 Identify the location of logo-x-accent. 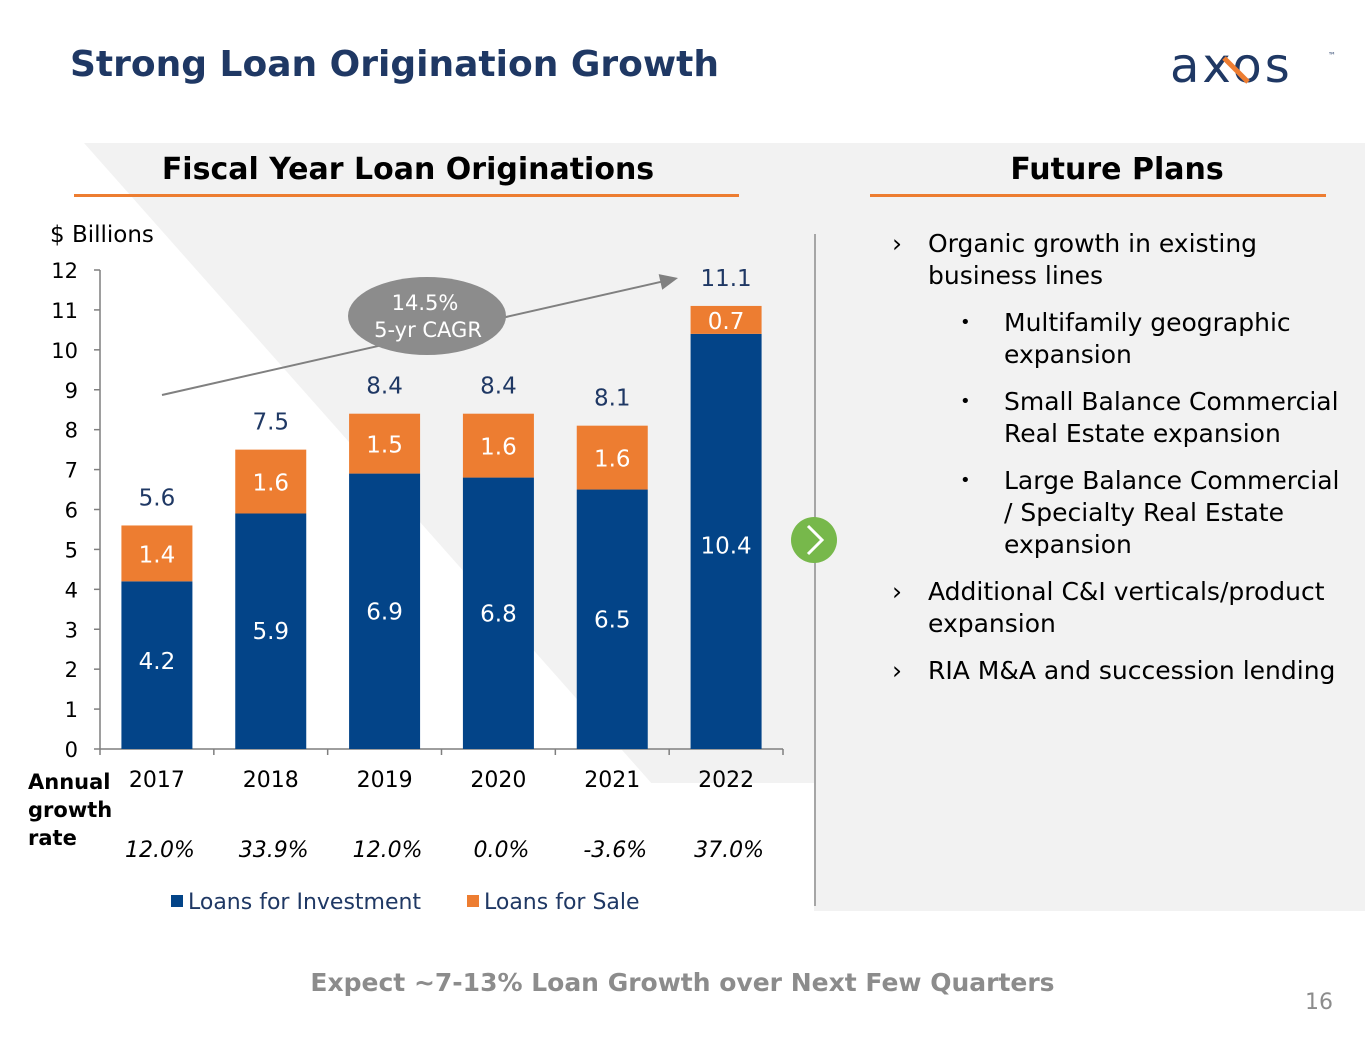
(1236, 70).